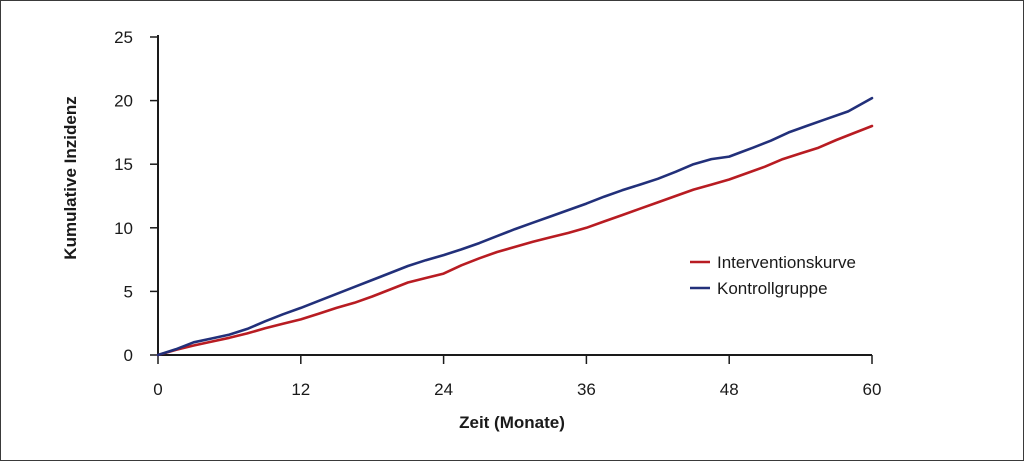  Describe the element at coordinates (123, 164) in the screenshot. I see `y-tick-label: 15` at that location.